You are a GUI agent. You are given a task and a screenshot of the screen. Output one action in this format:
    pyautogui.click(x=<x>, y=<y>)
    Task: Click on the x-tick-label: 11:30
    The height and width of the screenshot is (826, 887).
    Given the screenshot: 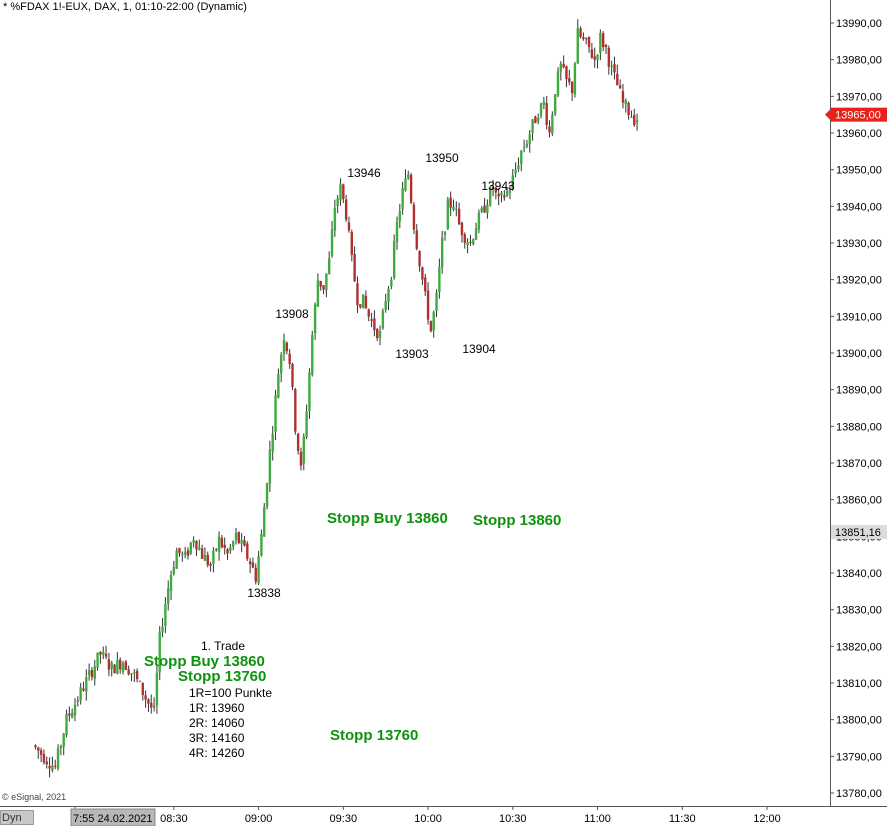 What is the action you would take?
    pyautogui.click(x=682, y=819)
    